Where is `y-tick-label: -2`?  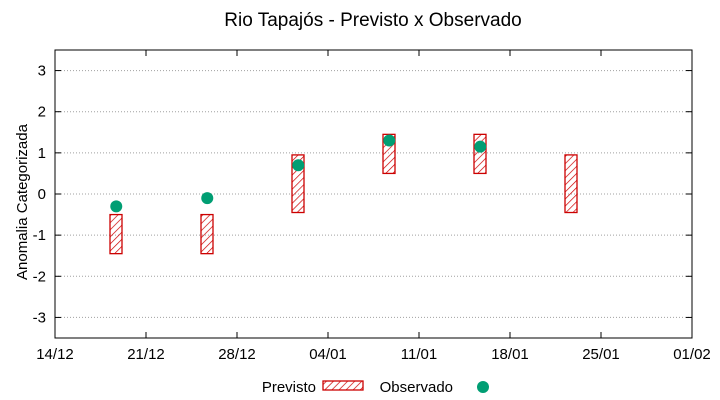 y-tick-label: -2 is located at coordinates (39, 276).